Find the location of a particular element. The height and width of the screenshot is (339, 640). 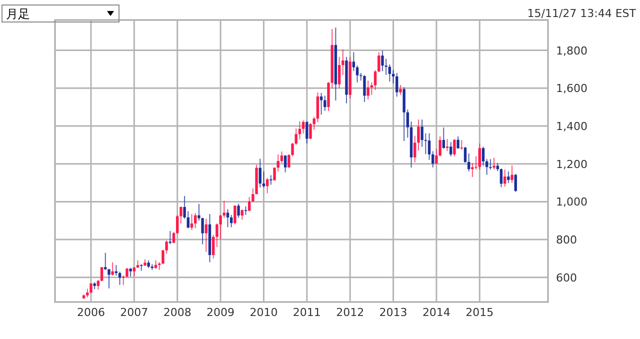

y-tick-label: 1,200 is located at coordinates (572, 164).